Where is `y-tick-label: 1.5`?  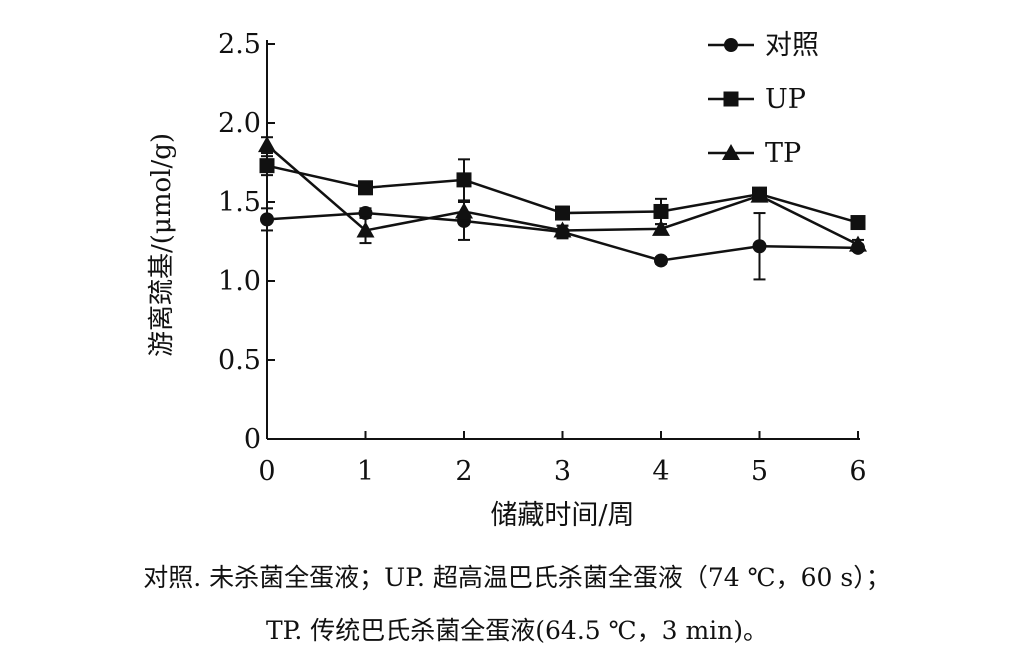 y-tick-label: 1.5 is located at coordinates (239, 202).